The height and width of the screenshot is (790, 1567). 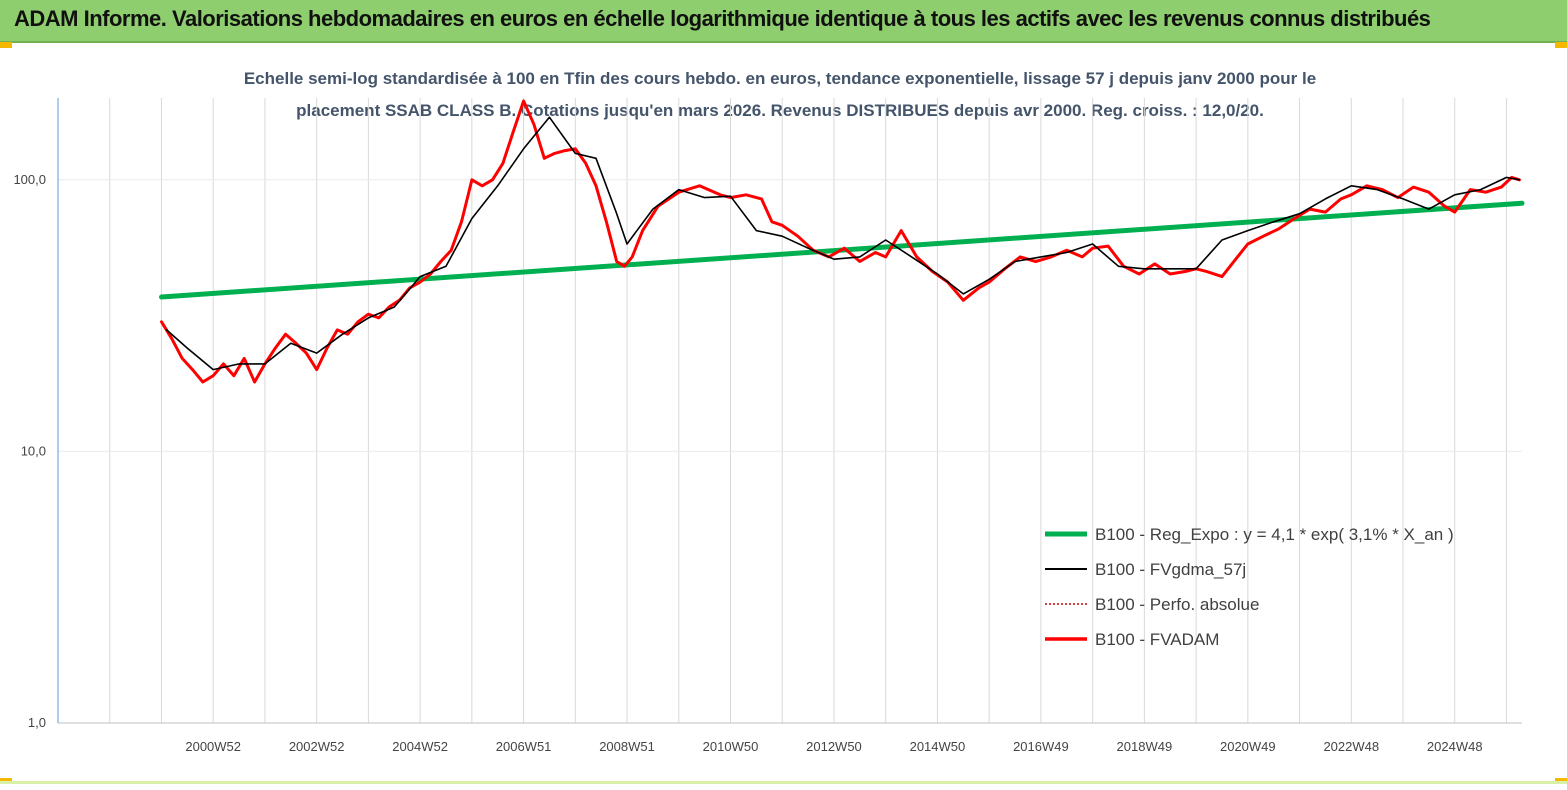 I want to click on x-tick-label: 2008W51, so click(x=627, y=746).